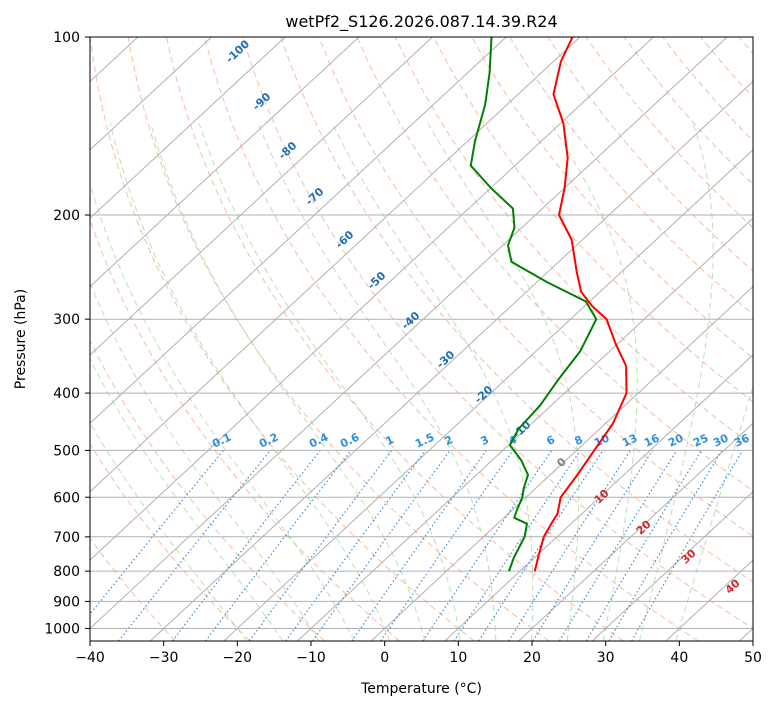 The image size is (775, 708). I want to click on x-tick-label: 50, so click(753, 658).